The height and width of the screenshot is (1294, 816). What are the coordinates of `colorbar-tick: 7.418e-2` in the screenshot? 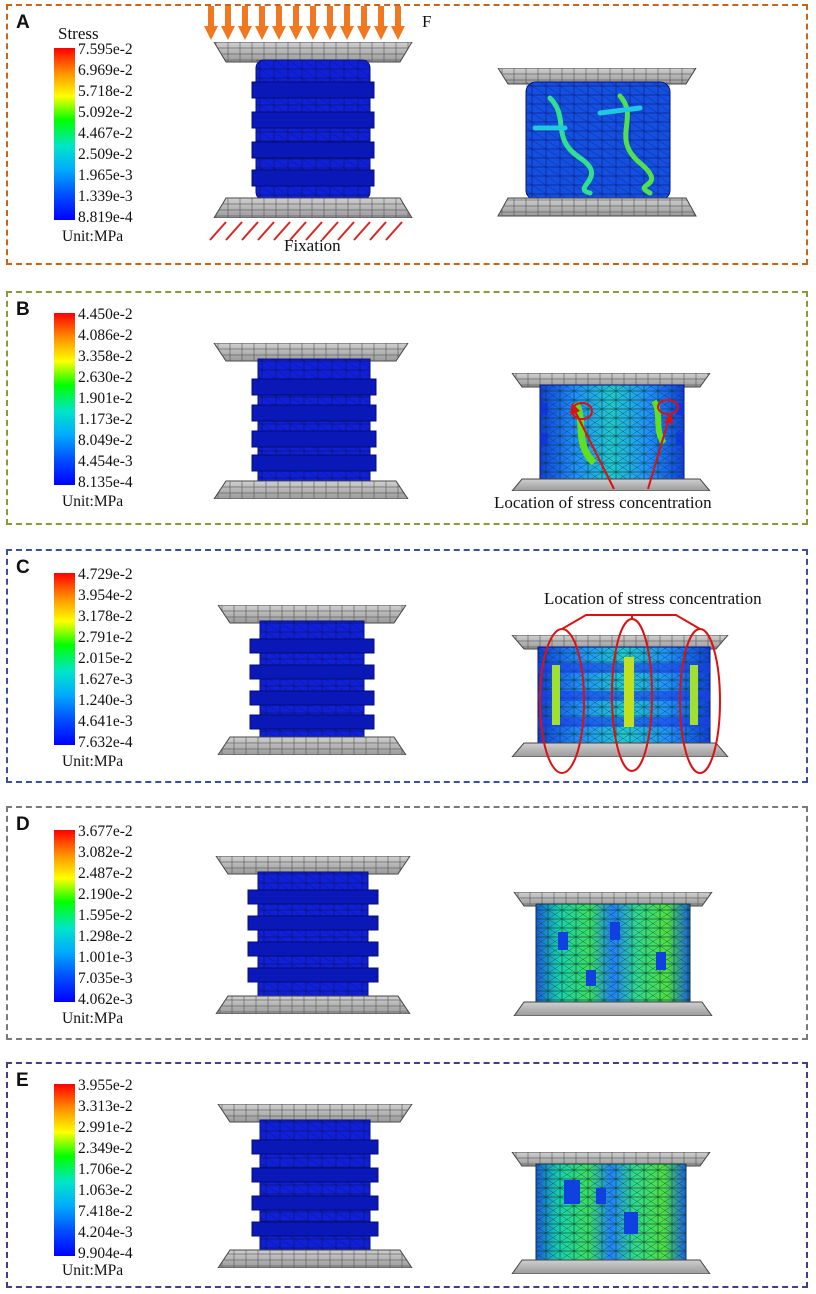 It's located at (105, 1211).